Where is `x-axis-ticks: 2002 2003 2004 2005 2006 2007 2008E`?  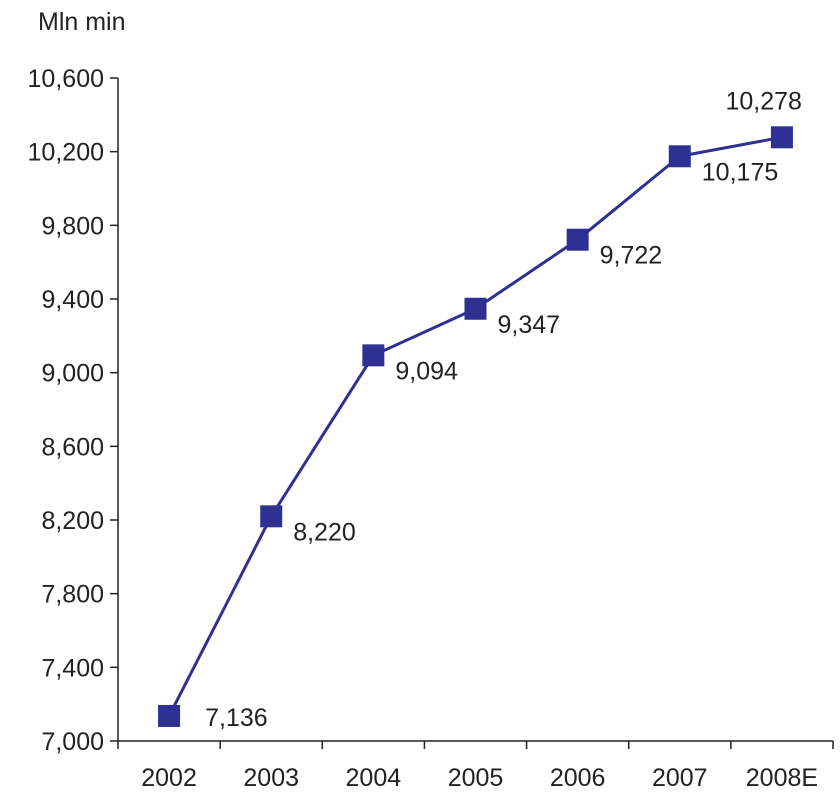 x-axis-ticks: 2002 2003 2004 2005 2006 2007 2008E is located at coordinates (475, 766).